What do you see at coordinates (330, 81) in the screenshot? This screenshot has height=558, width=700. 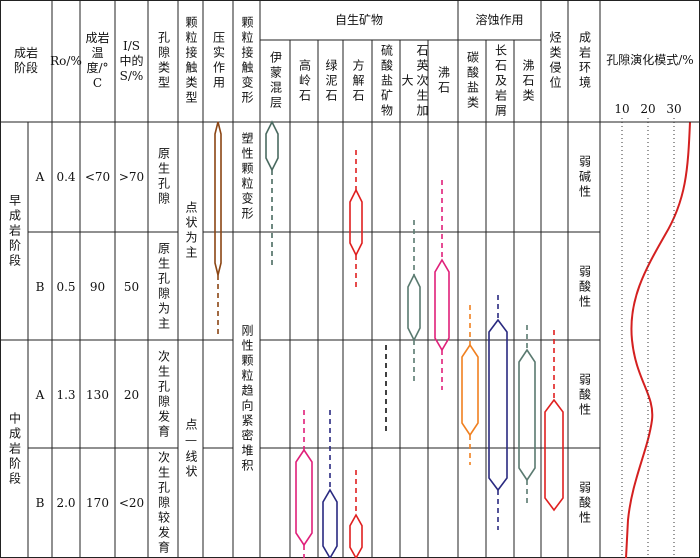 I see `header-cell: 绿泥石` at bounding box center [330, 81].